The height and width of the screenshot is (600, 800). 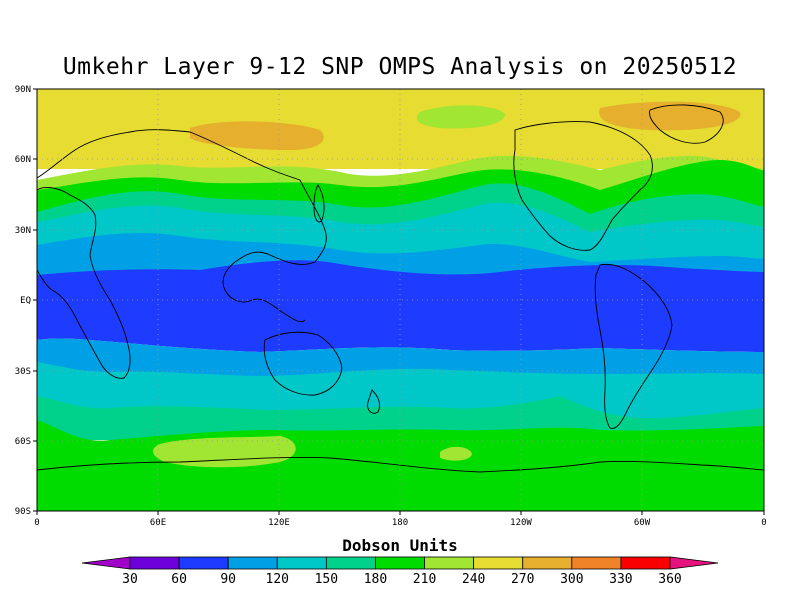 What do you see at coordinates (228, 579) in the screenshot?
I see `colorbar-label: 90` at bounding box center [228, 579].